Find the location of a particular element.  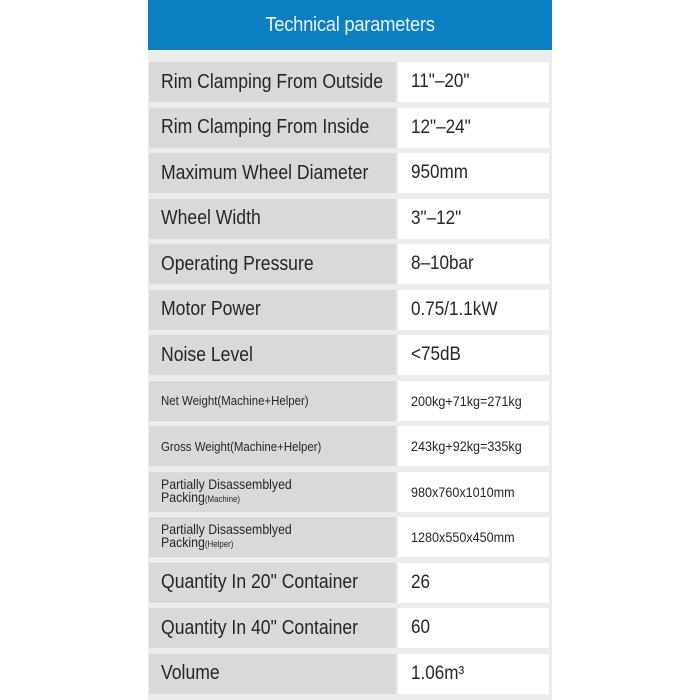

table-row: Rim Clamping From Inside 12"–24" is located at coordinates (349, 127).